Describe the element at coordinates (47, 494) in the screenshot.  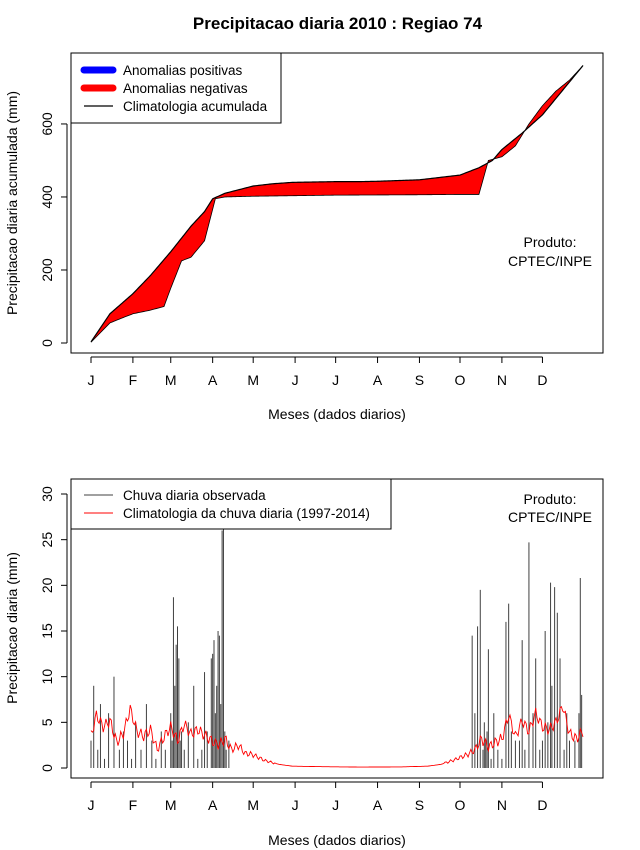
I see `bottom-y-tick-label: 30` at that location.